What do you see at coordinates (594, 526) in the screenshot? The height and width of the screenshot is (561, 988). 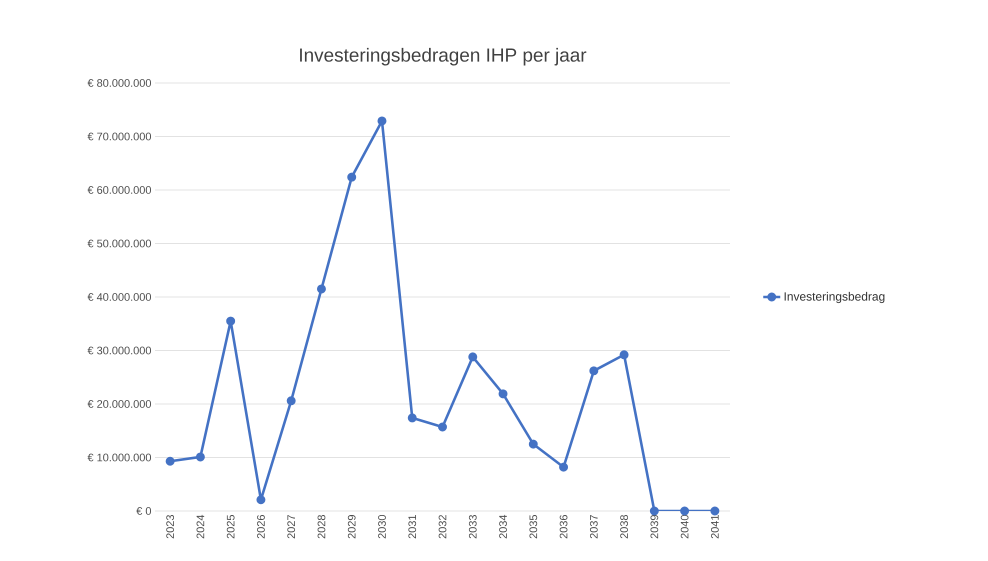 I see `x-tick-label: 2037` at bounding box center [594, 526].